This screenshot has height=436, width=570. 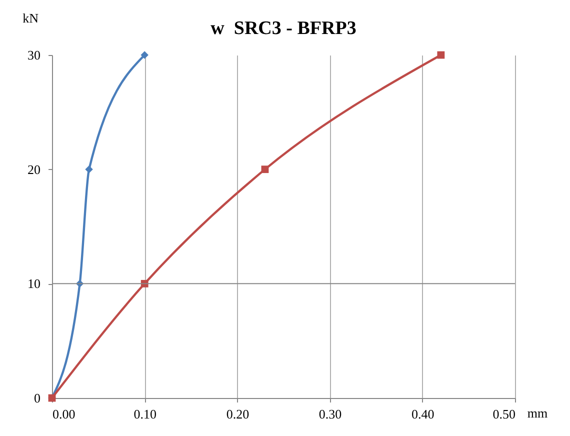 I want to click on x-axis-title: mm, so click(x=537, y=413).